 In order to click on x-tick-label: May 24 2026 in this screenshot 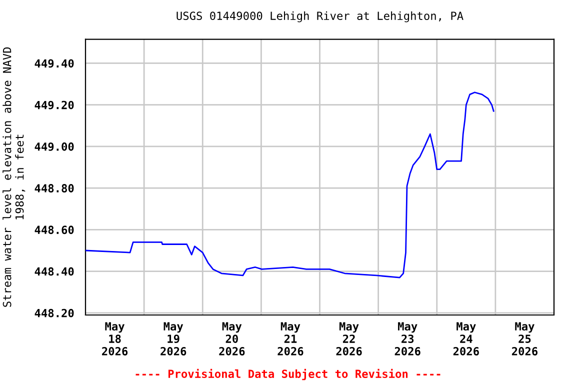, I will do `click(466, 339)`.